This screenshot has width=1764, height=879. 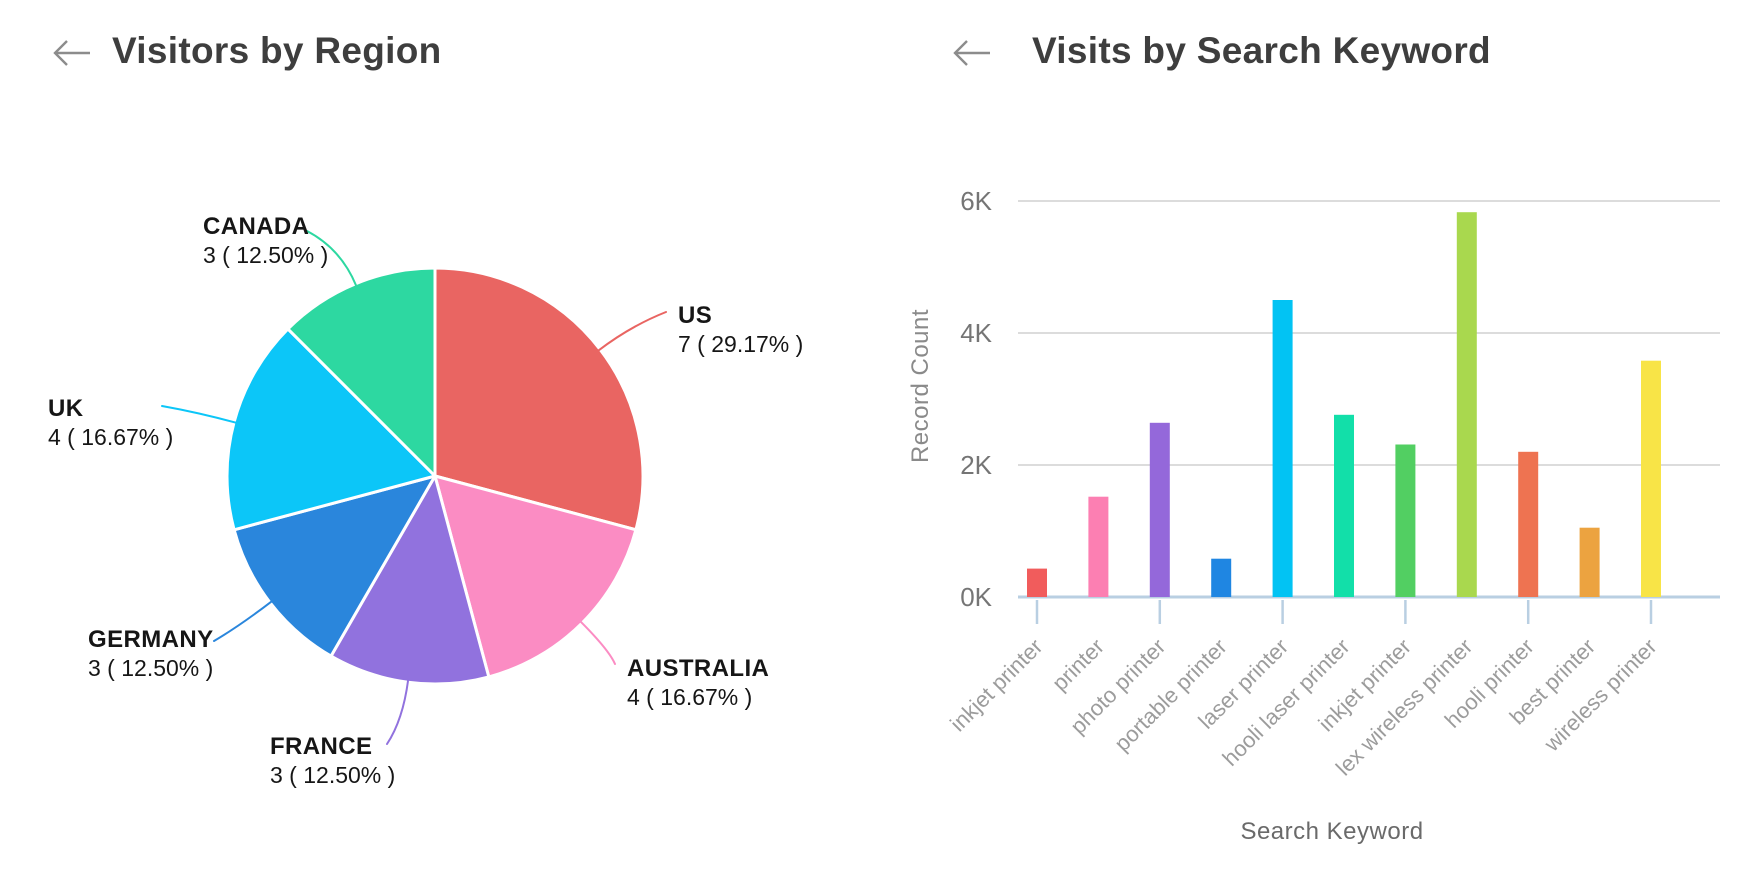 What do you see at coordinates (66, 408) in the screenshot?
I see `pie-label-name: UK` at bounding box center [66, 408].